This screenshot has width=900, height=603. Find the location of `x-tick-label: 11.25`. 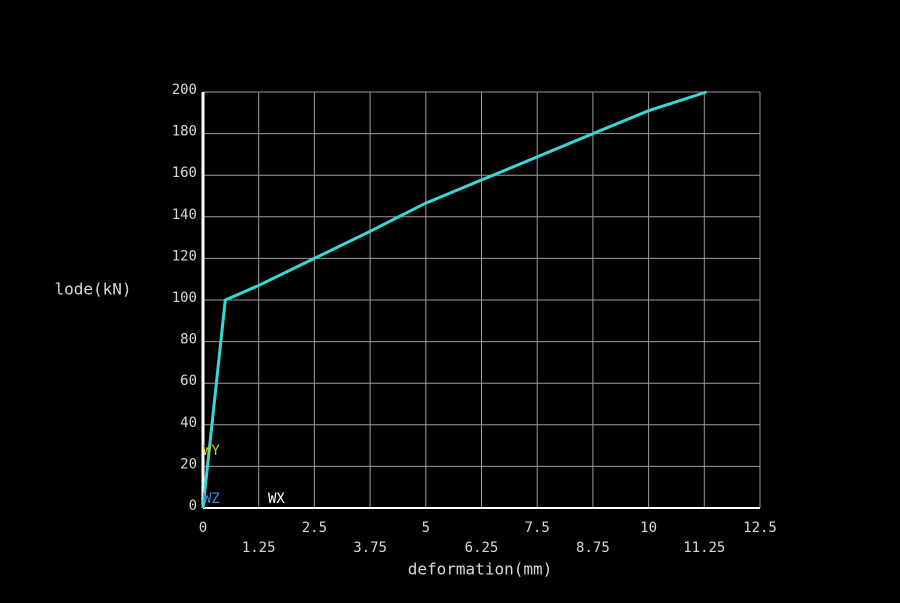

x-tick-label: 11.25 is located at coordinates (704, 548).